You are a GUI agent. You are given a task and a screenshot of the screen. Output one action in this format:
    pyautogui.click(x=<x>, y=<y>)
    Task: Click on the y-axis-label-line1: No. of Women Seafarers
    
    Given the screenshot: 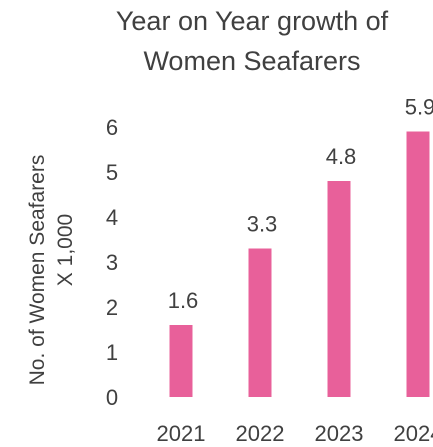 What is the action you would take?
    pyautogui.click(x=37, y=270)
    